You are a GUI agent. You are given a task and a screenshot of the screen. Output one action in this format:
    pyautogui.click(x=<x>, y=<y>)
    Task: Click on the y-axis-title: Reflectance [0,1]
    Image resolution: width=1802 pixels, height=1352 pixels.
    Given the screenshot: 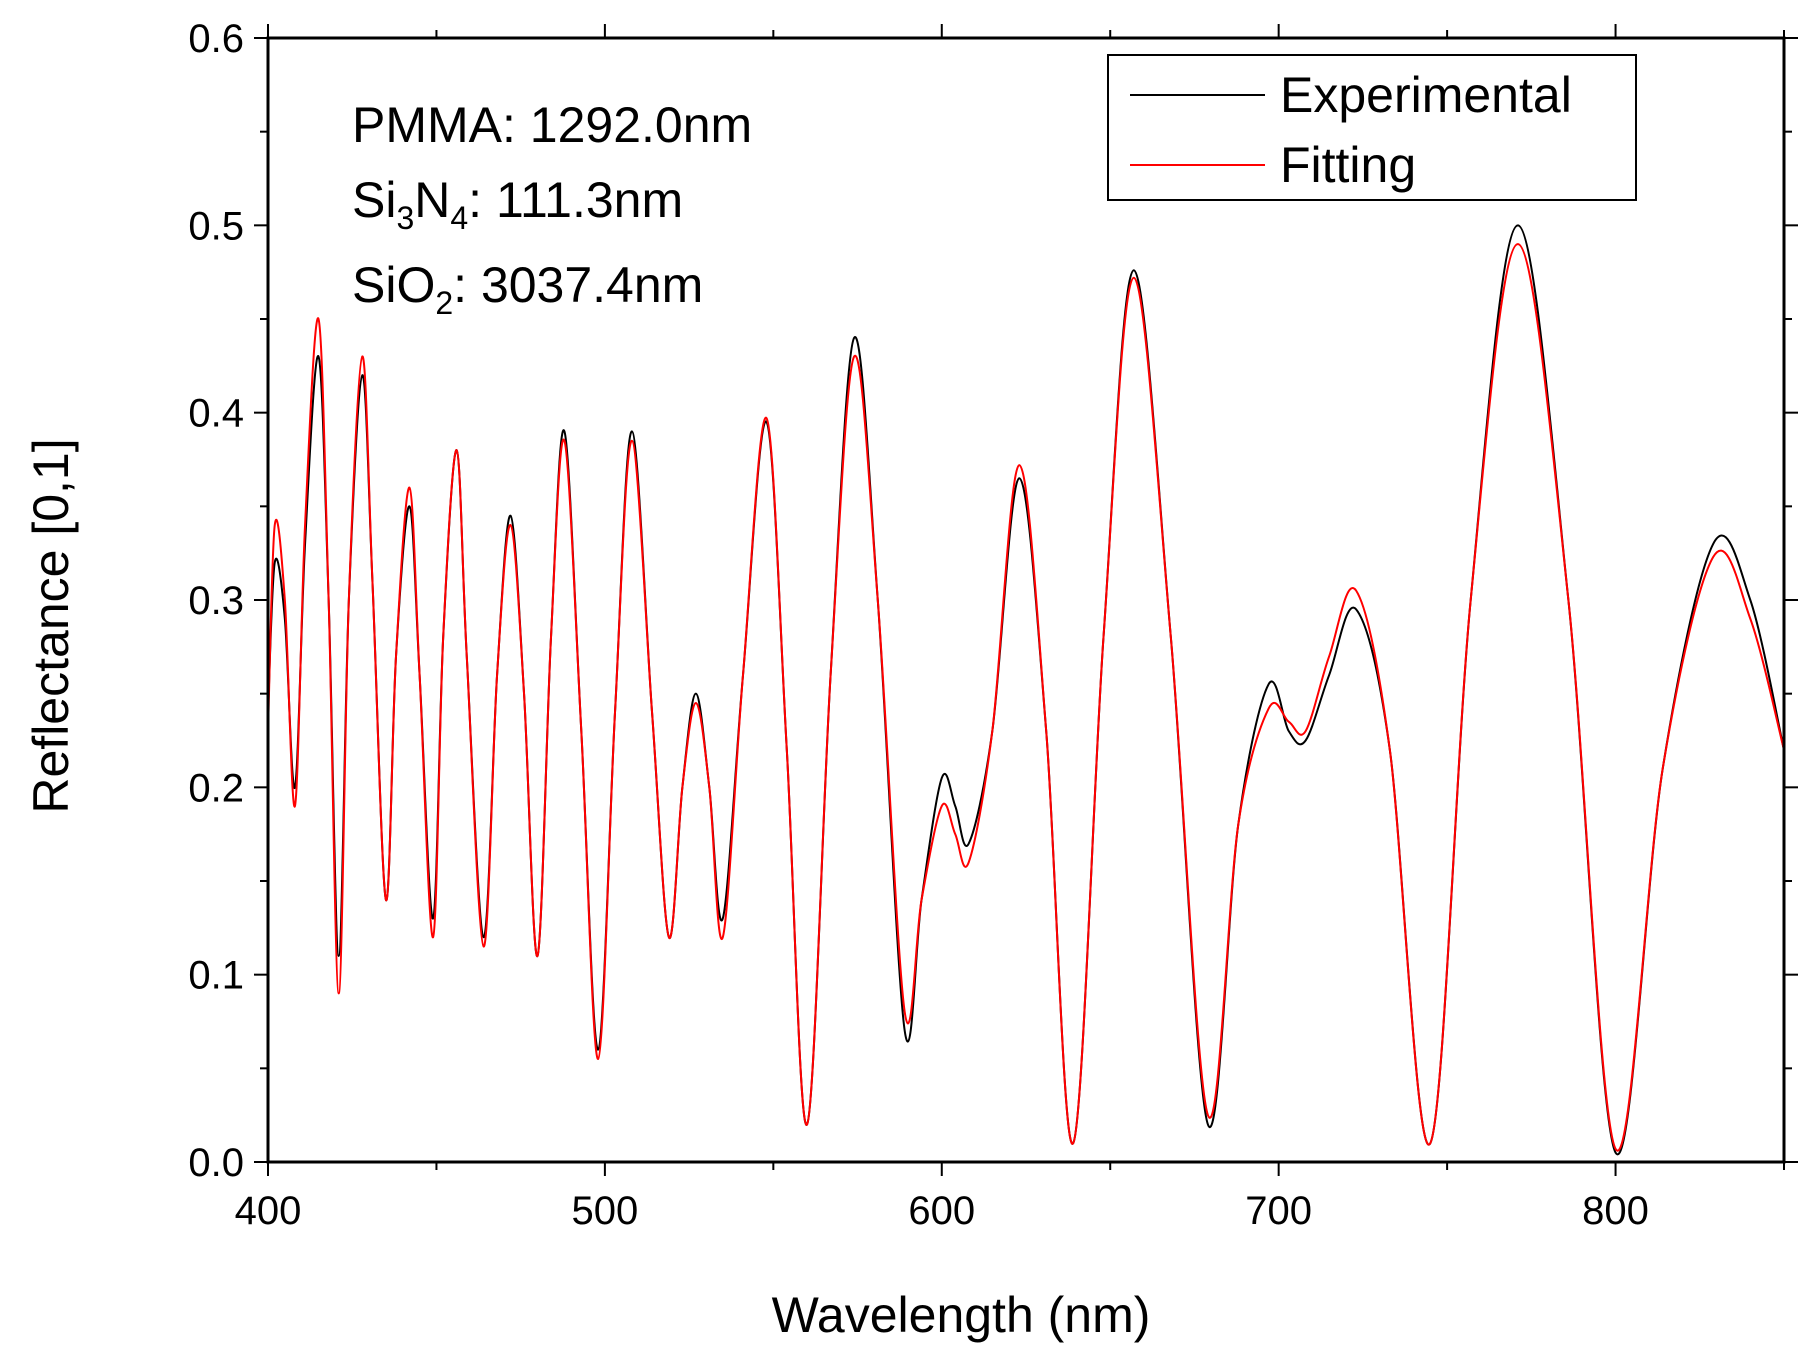 What is the action you would take?
    pyautogui.click(x=51, y=625)
    